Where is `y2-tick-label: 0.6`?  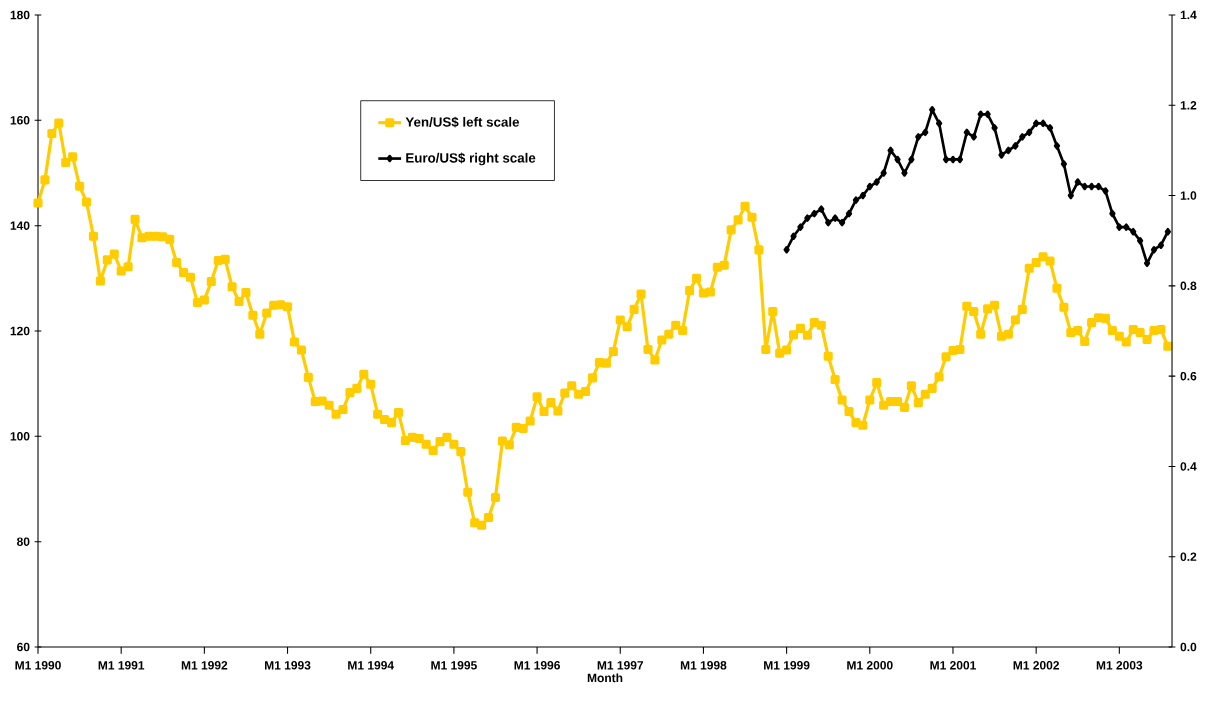 y2-tick-label: 0.6 is located at coordinates (1188, 376).